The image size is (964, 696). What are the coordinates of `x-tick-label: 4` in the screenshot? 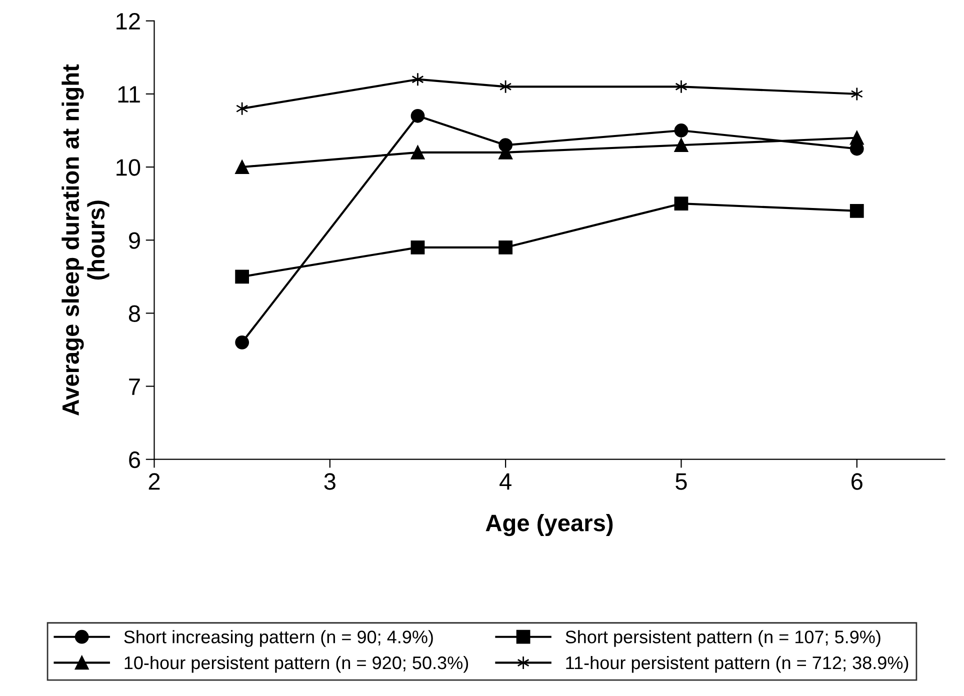 It's located at (506, 481).